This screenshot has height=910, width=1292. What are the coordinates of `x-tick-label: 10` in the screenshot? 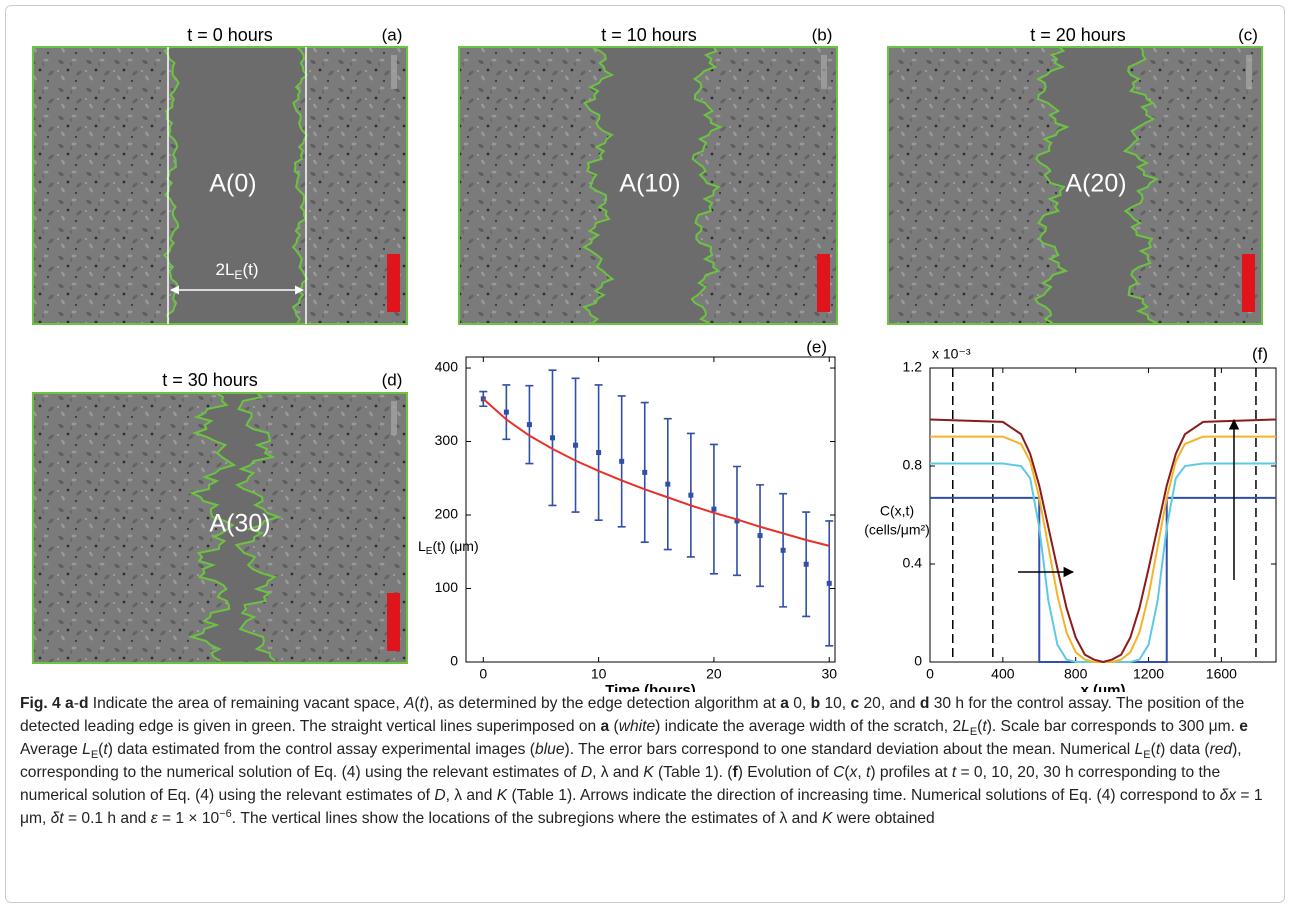 It's located at (599, 674).